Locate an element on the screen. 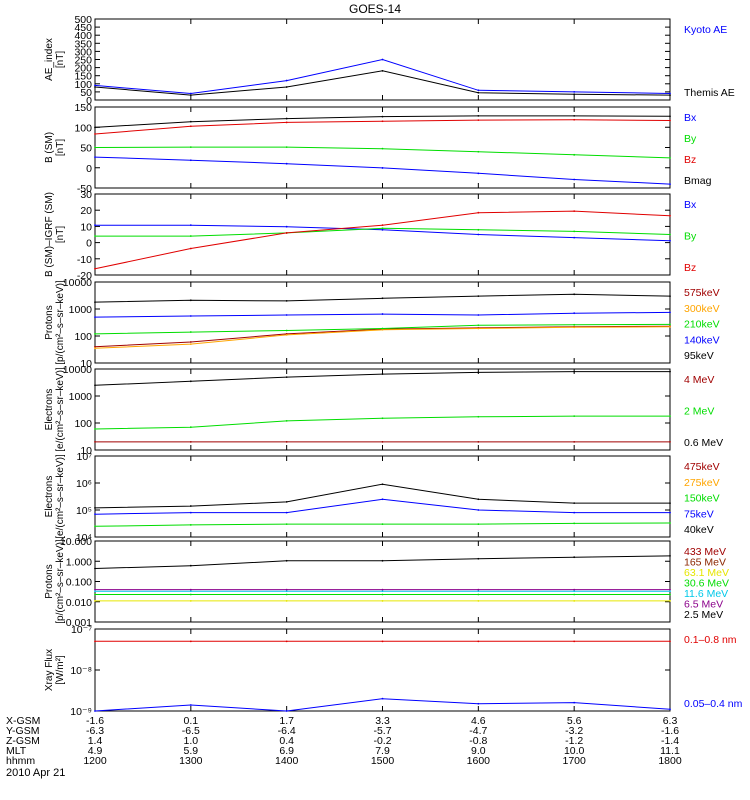 Image resolution: width=750 pixels, height=800 pixels. y-tick-label: 10000 is located at coordinates (77, 370).